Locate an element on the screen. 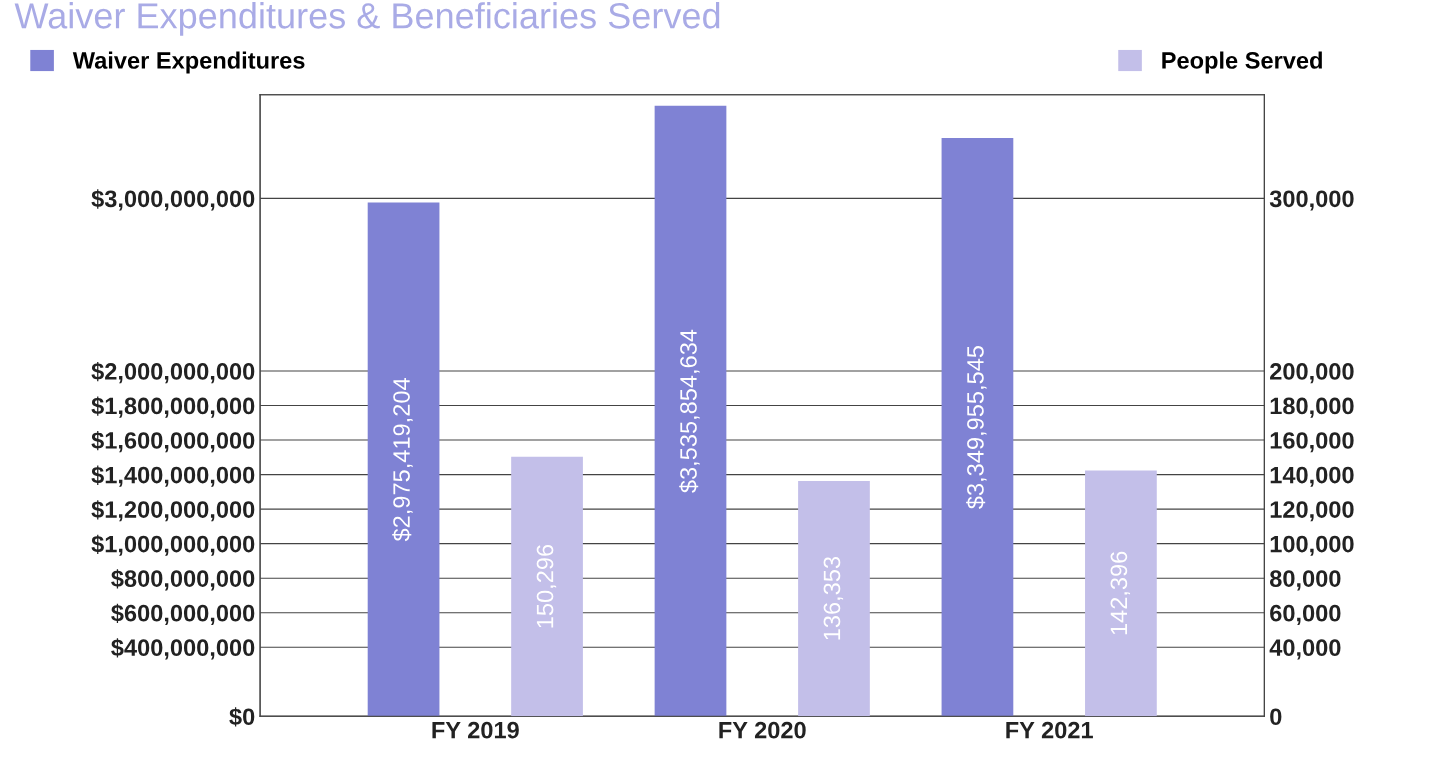 Image resolution: width=1445 pixels, height=758 pixels. y2-tick-label: 160,000 is located at coordinates (1312, 442).